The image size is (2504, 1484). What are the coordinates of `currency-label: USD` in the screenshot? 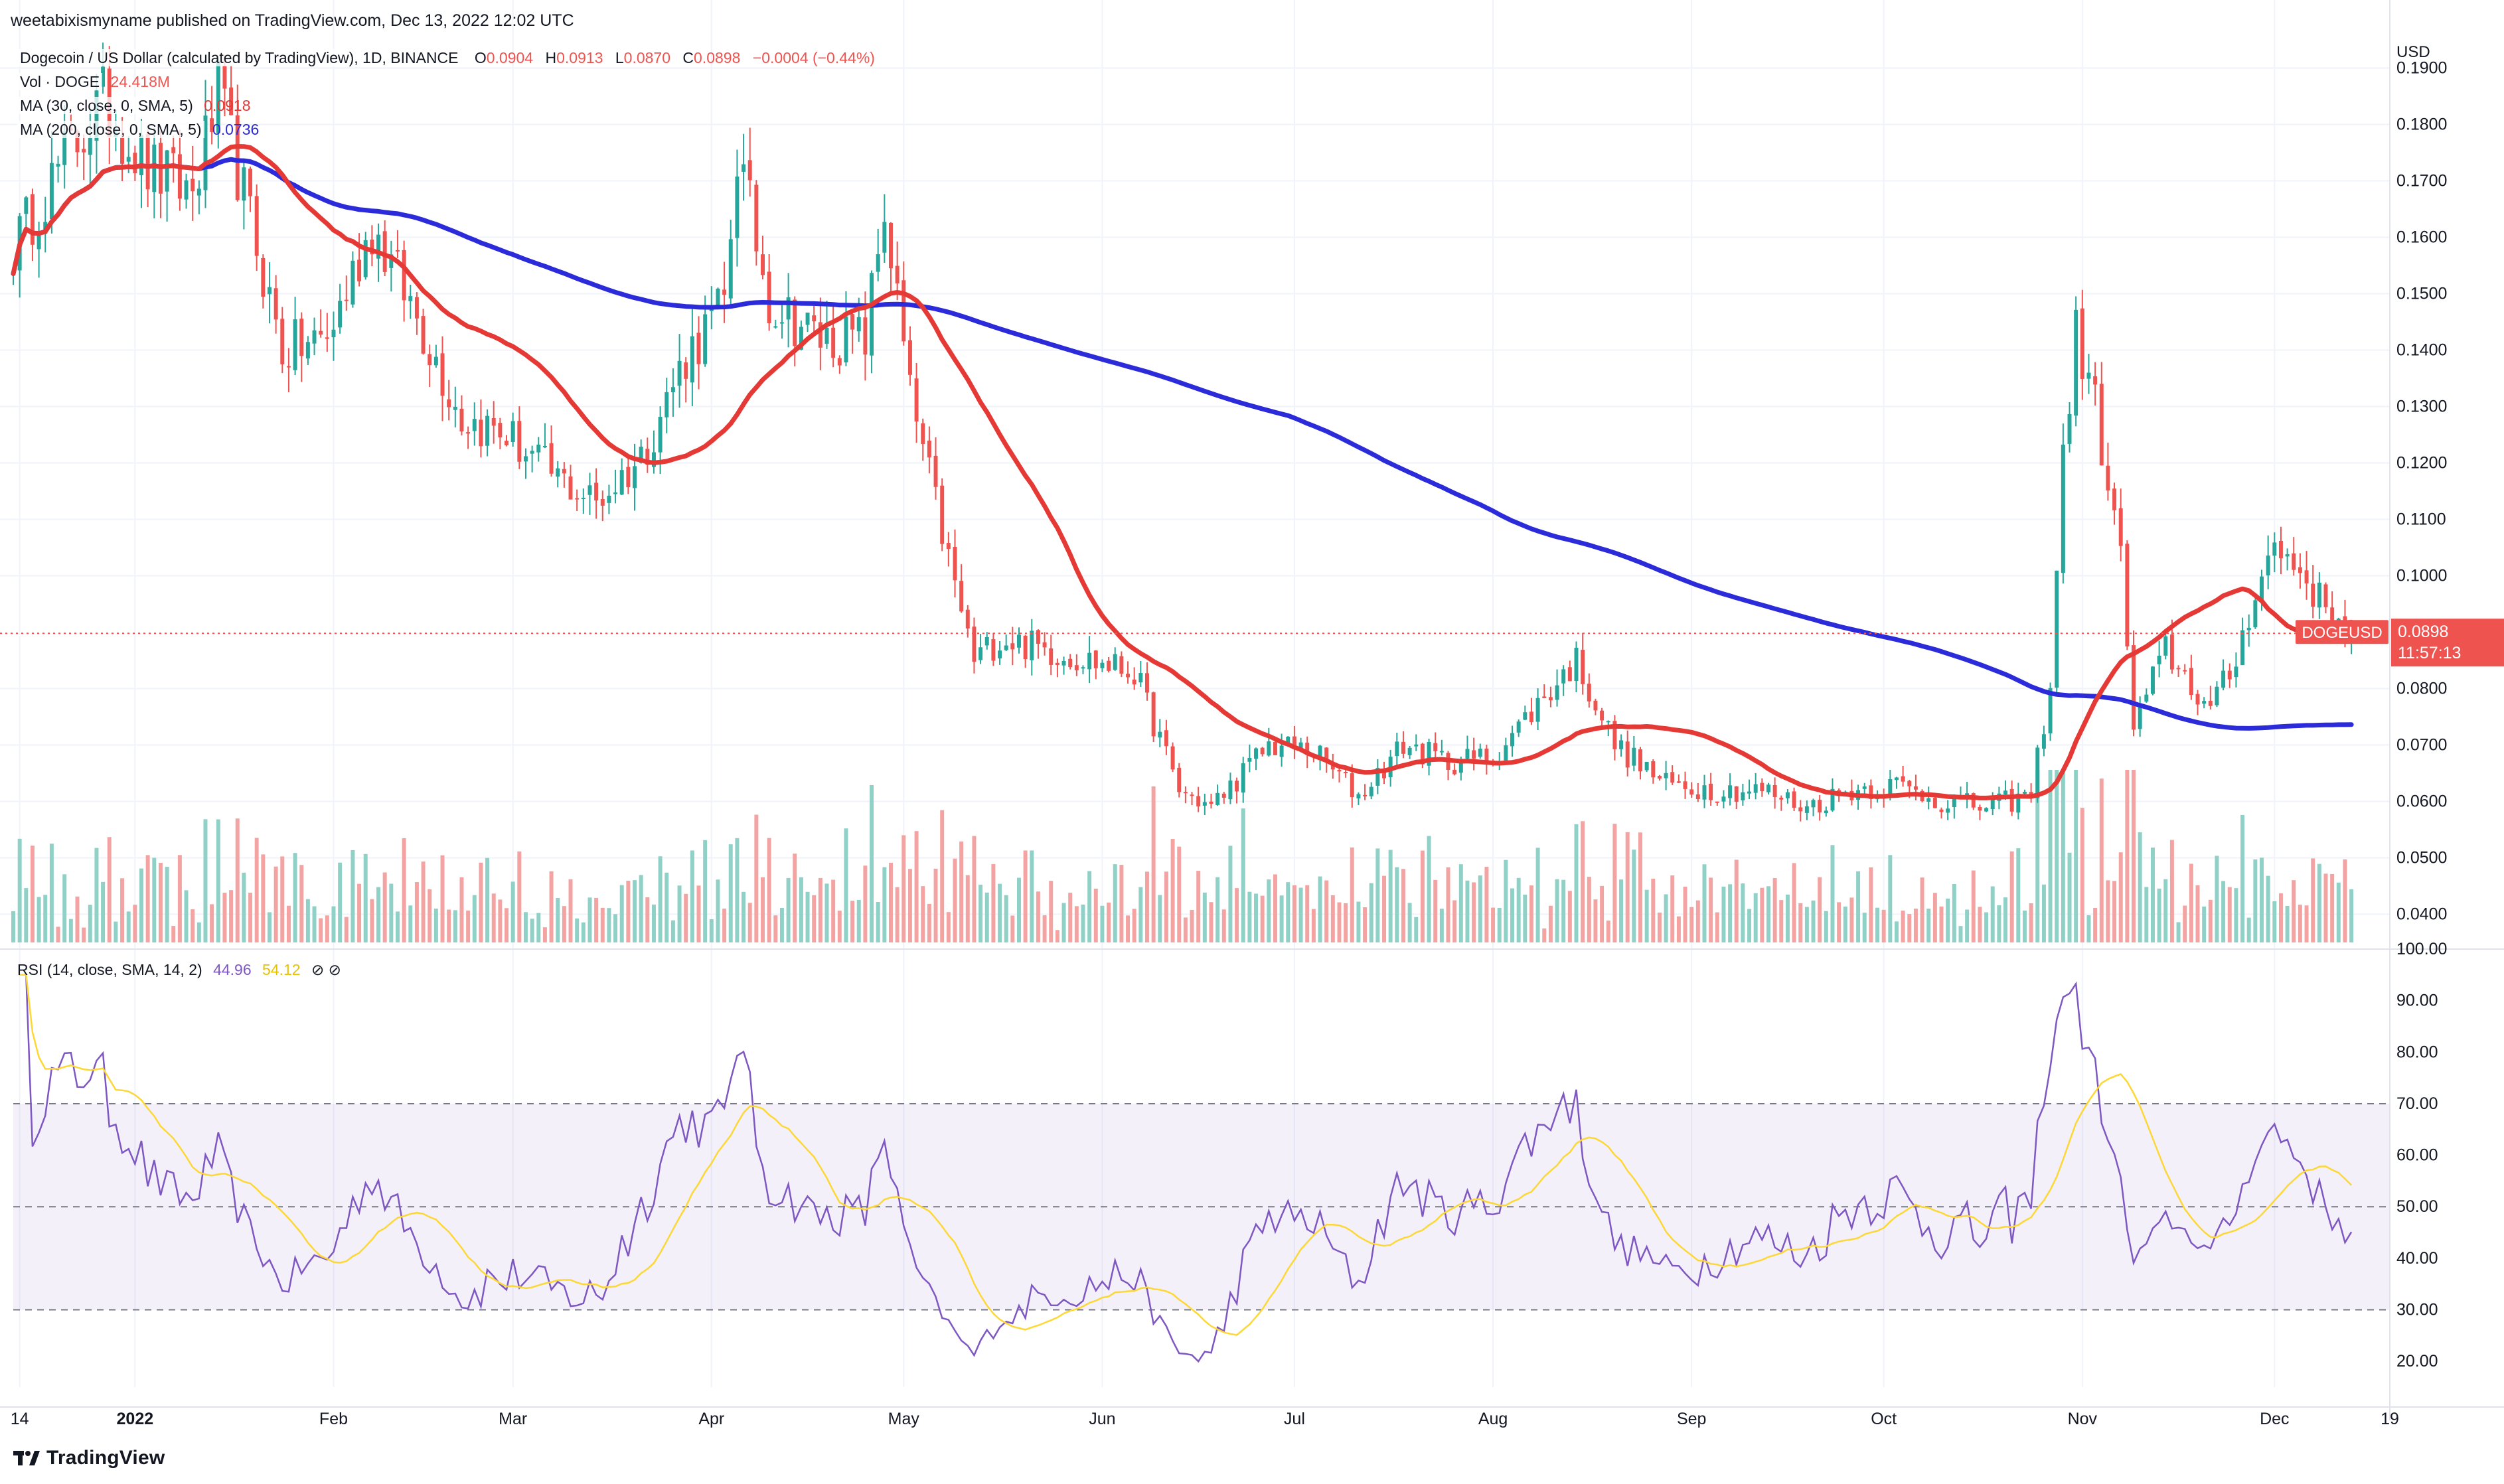 It's located at (2413, 52).